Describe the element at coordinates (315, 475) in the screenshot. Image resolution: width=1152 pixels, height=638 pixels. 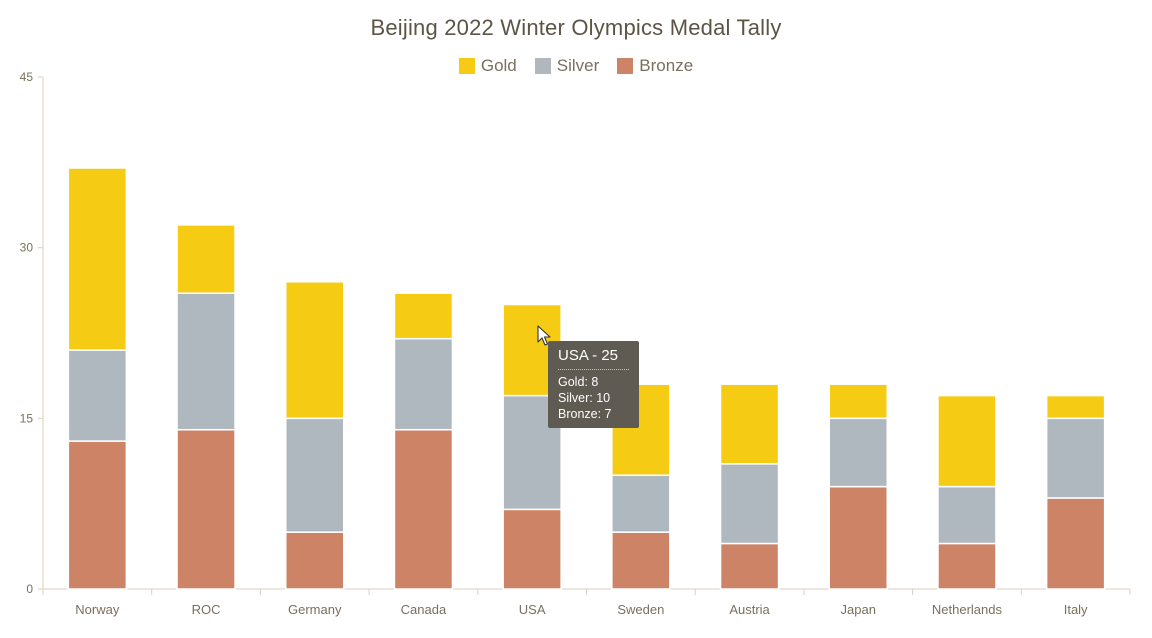
I see `bar-silver-germany` at that location.